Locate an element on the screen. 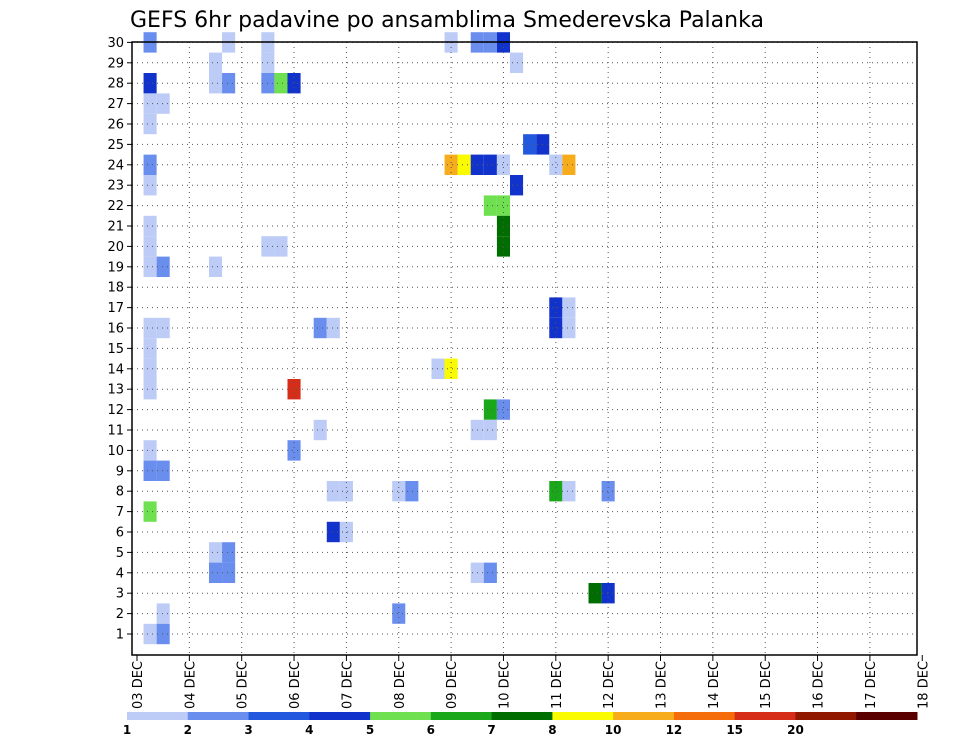 This screenshot has height=742, width=960. colorbar: 1 2 3 4 5 6 7 8 10 12 15 20 is located at coordinates (520, 724).